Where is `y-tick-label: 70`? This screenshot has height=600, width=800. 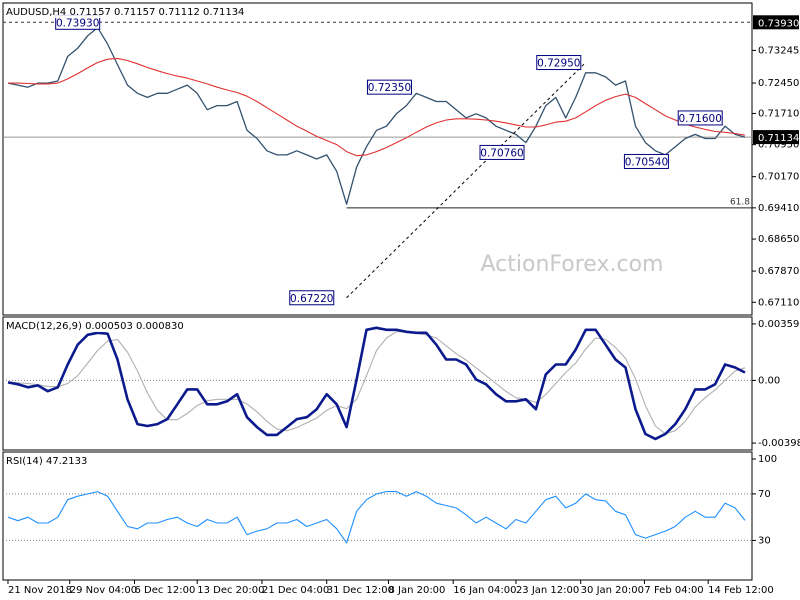
y-tick-label: 70 is located at coordinates (764, 494).